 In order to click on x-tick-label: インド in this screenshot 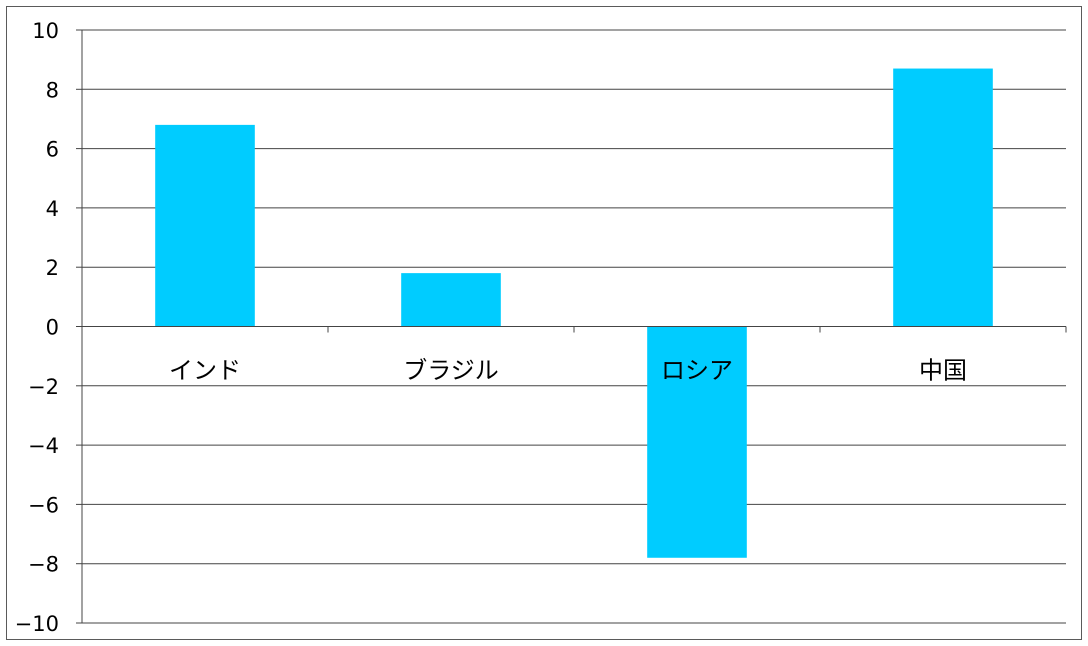, I will do `click(205, 371)`.